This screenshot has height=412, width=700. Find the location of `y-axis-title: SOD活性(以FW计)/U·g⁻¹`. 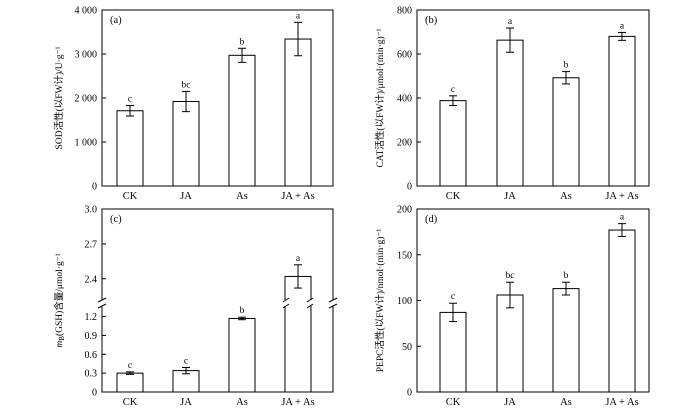

y-axis-title: SOD活性(以FW计)/U·g⁻¹ is located at coordinates (59, 97).